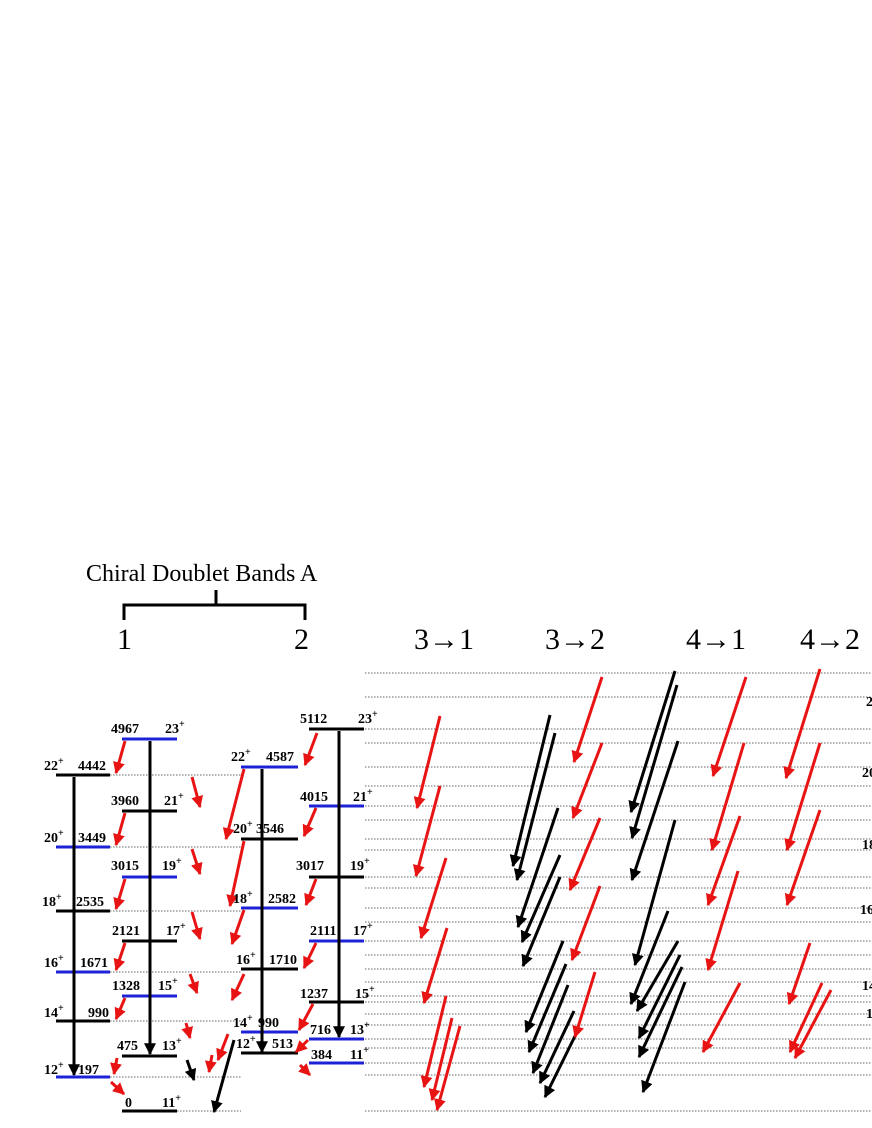 Image resolution: width=872 pixels, height=1128 pixels. I want to click on band1-energy-label: 3015, so click(125, 866).